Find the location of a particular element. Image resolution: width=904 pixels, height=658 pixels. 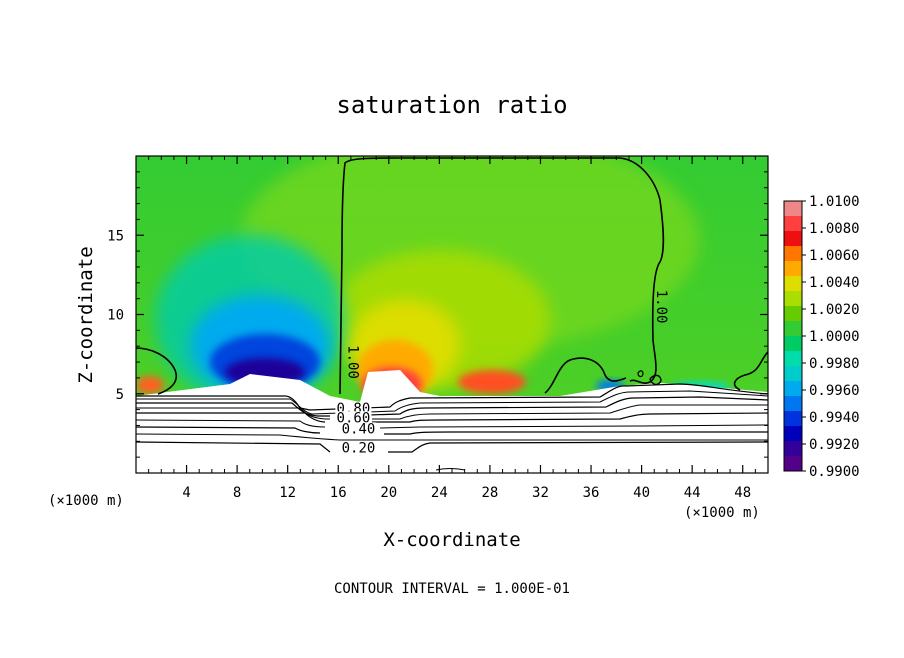

contour-interval-note: CONTOUR INTERVAL = 1.000E-01 is located at coordinates (452, 589).